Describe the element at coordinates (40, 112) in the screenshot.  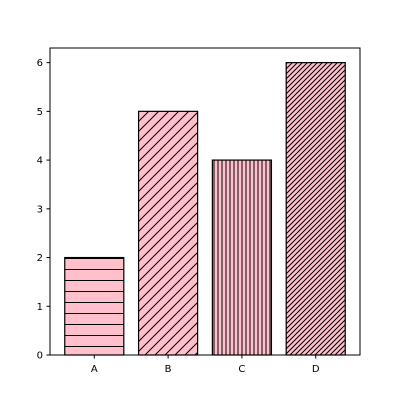
I see `y-tick-label: 5` at that location.